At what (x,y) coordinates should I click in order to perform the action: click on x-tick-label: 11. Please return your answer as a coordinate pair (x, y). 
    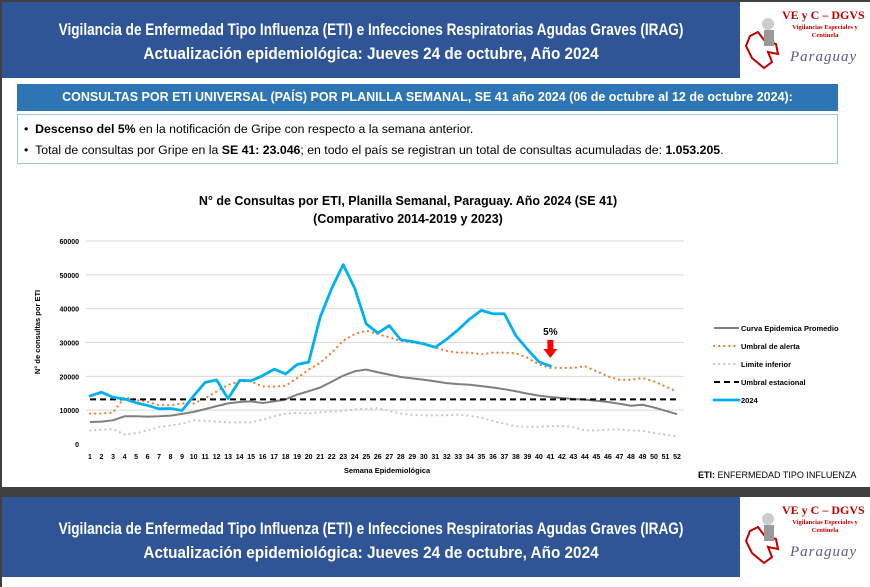
    Looking at the image, I should click on (205, 457).